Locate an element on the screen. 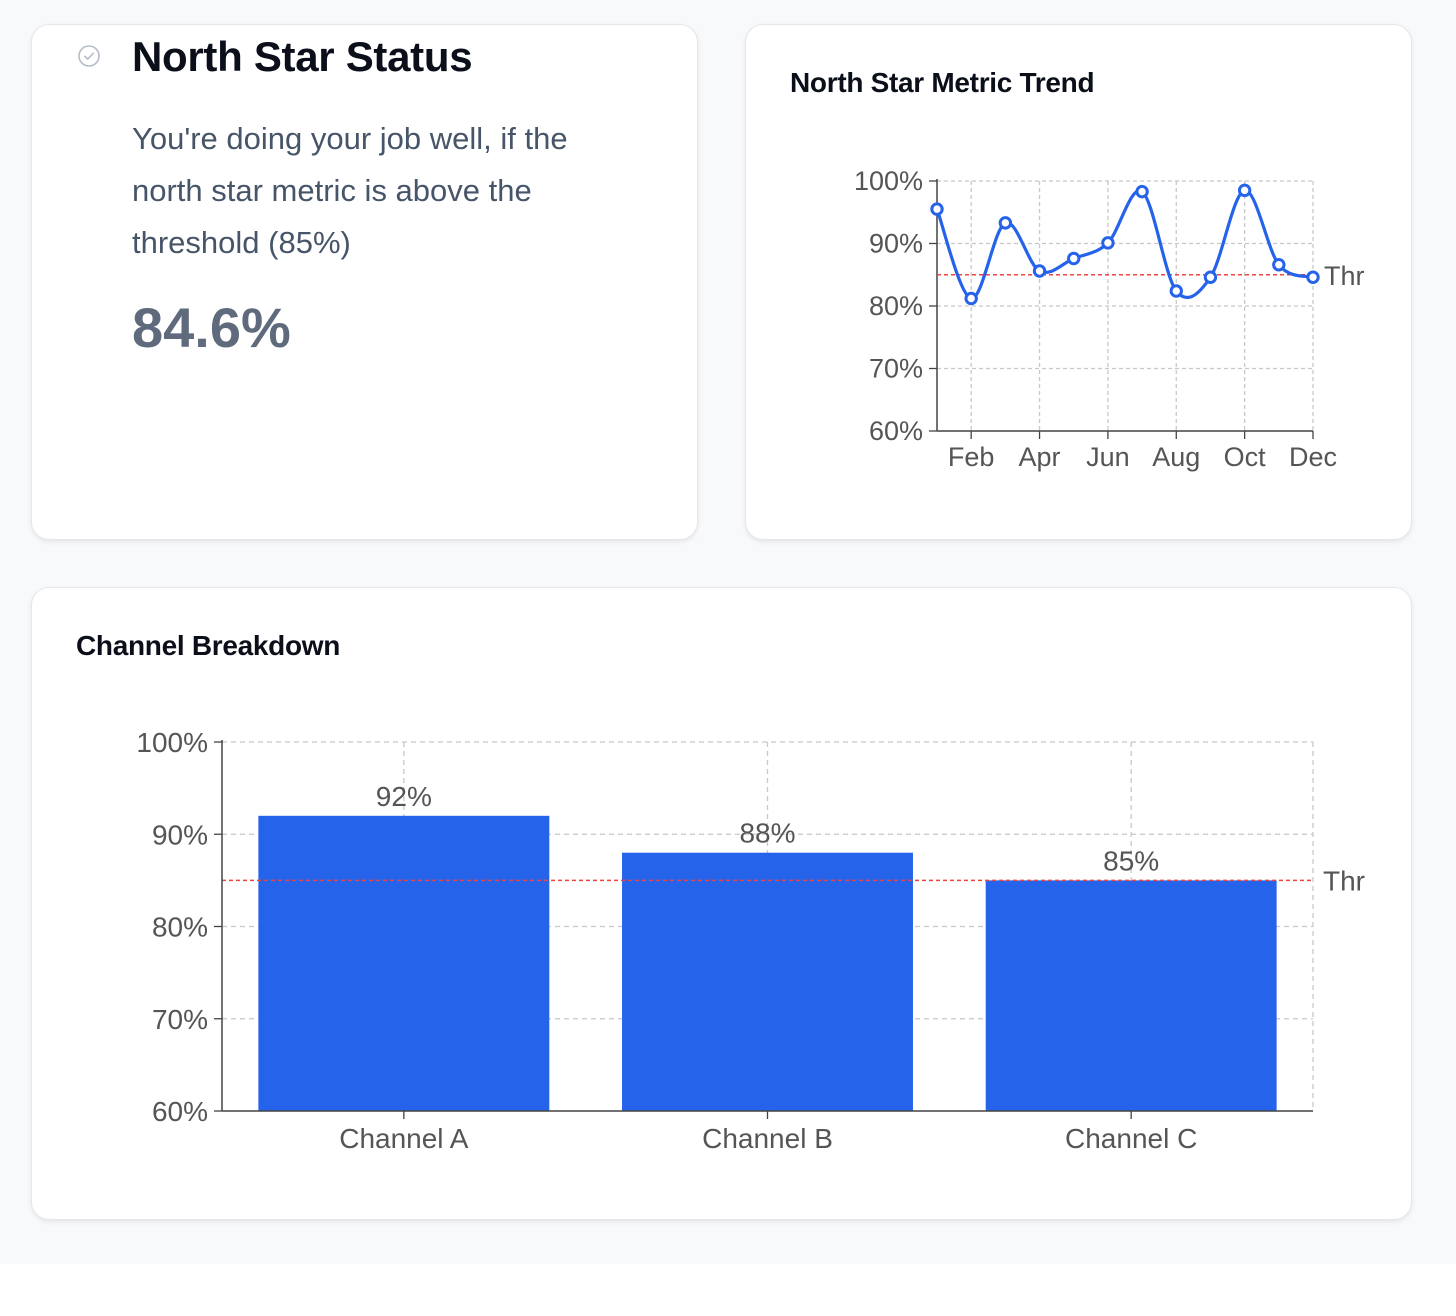  series-line is located at coordinates (1124, 244).